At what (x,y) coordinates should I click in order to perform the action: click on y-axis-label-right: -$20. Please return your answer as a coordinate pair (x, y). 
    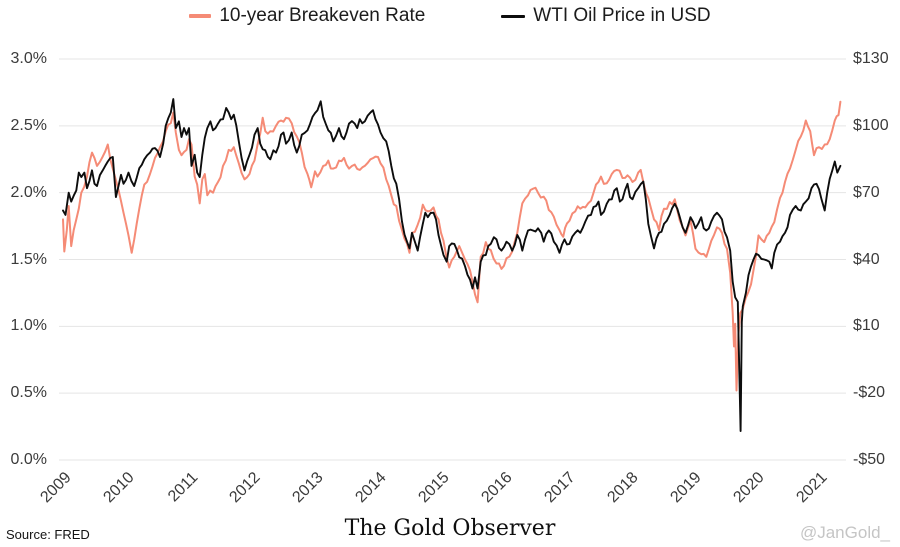
    Looking at the image, I should click on (869, 393).